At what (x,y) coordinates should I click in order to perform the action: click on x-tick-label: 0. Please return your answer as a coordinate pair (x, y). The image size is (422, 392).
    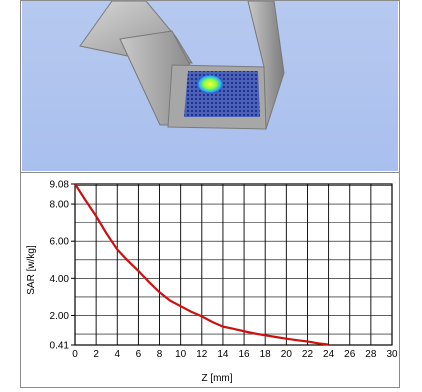
    Looking at the image, I should click on (75, 354).